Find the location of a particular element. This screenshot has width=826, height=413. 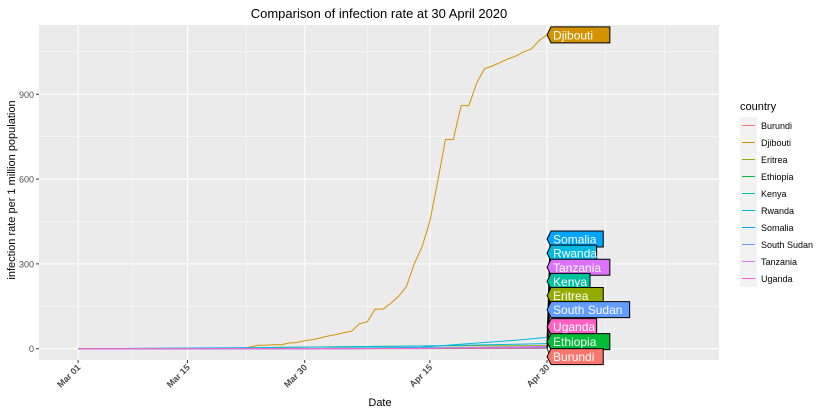

end-label-text: Burundi is located at coordinates (573, 357).